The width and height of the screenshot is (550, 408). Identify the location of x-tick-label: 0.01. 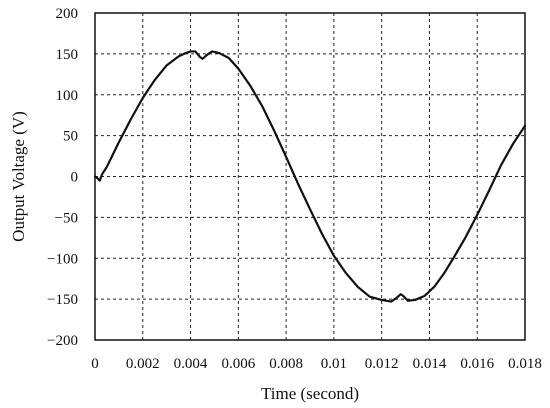
(334, 364).